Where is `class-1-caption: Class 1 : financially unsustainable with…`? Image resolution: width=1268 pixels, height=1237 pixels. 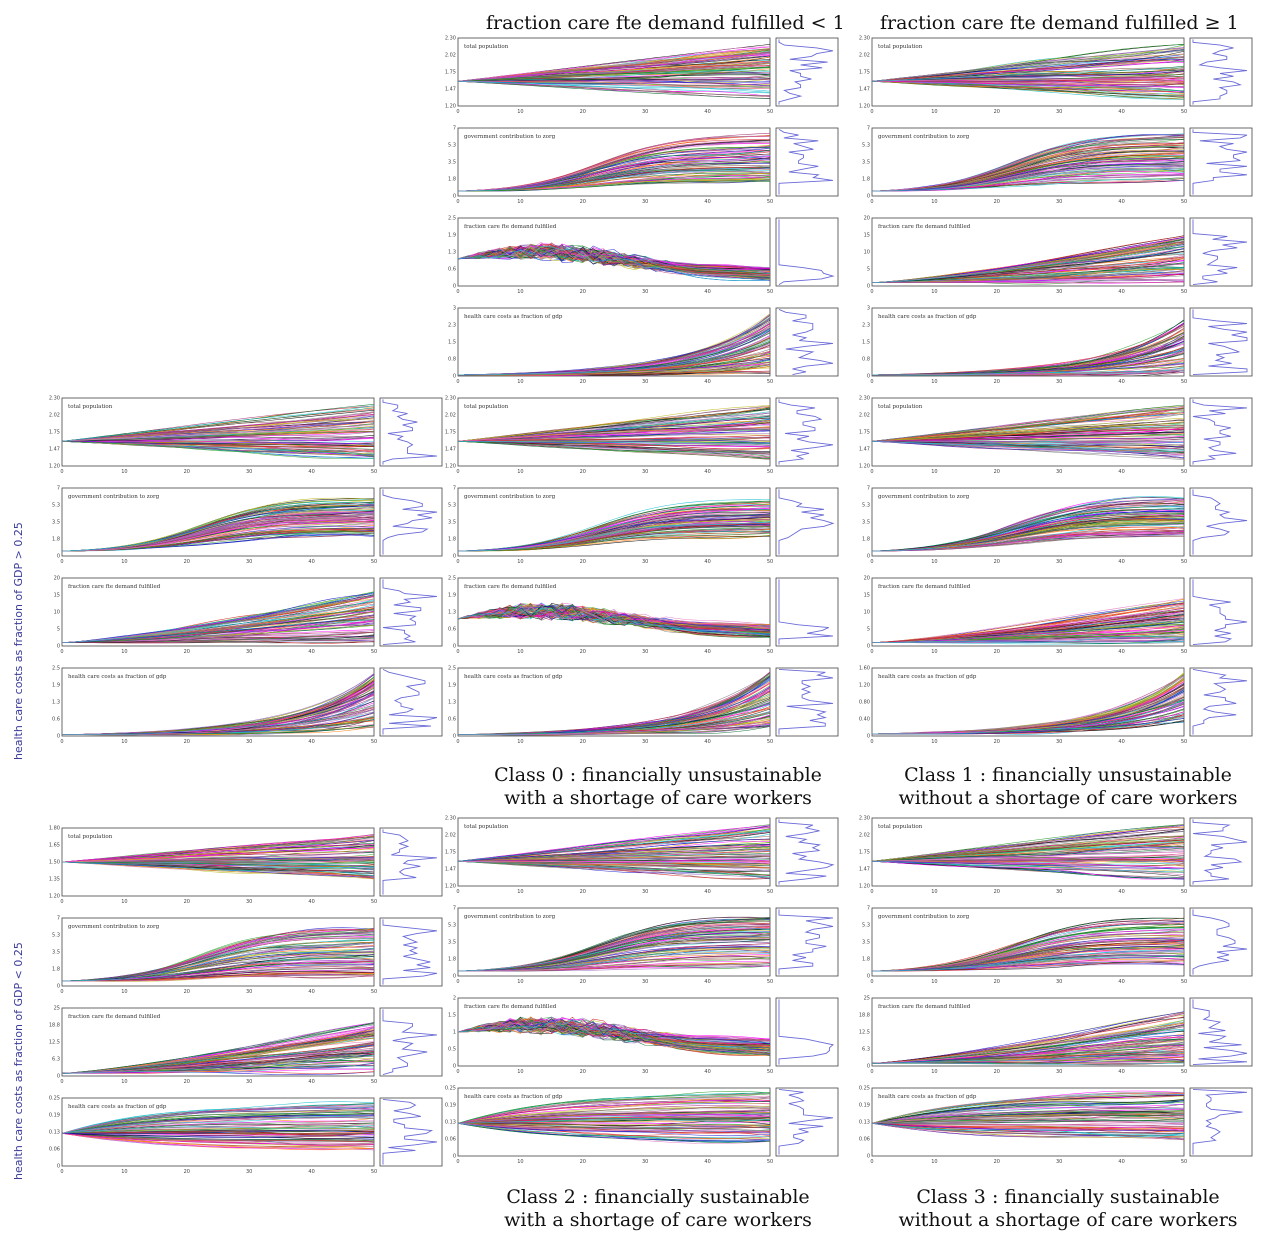
class-1-caption: Class 1 : financially unsustainable with… is located at coordinates (1068, 787).